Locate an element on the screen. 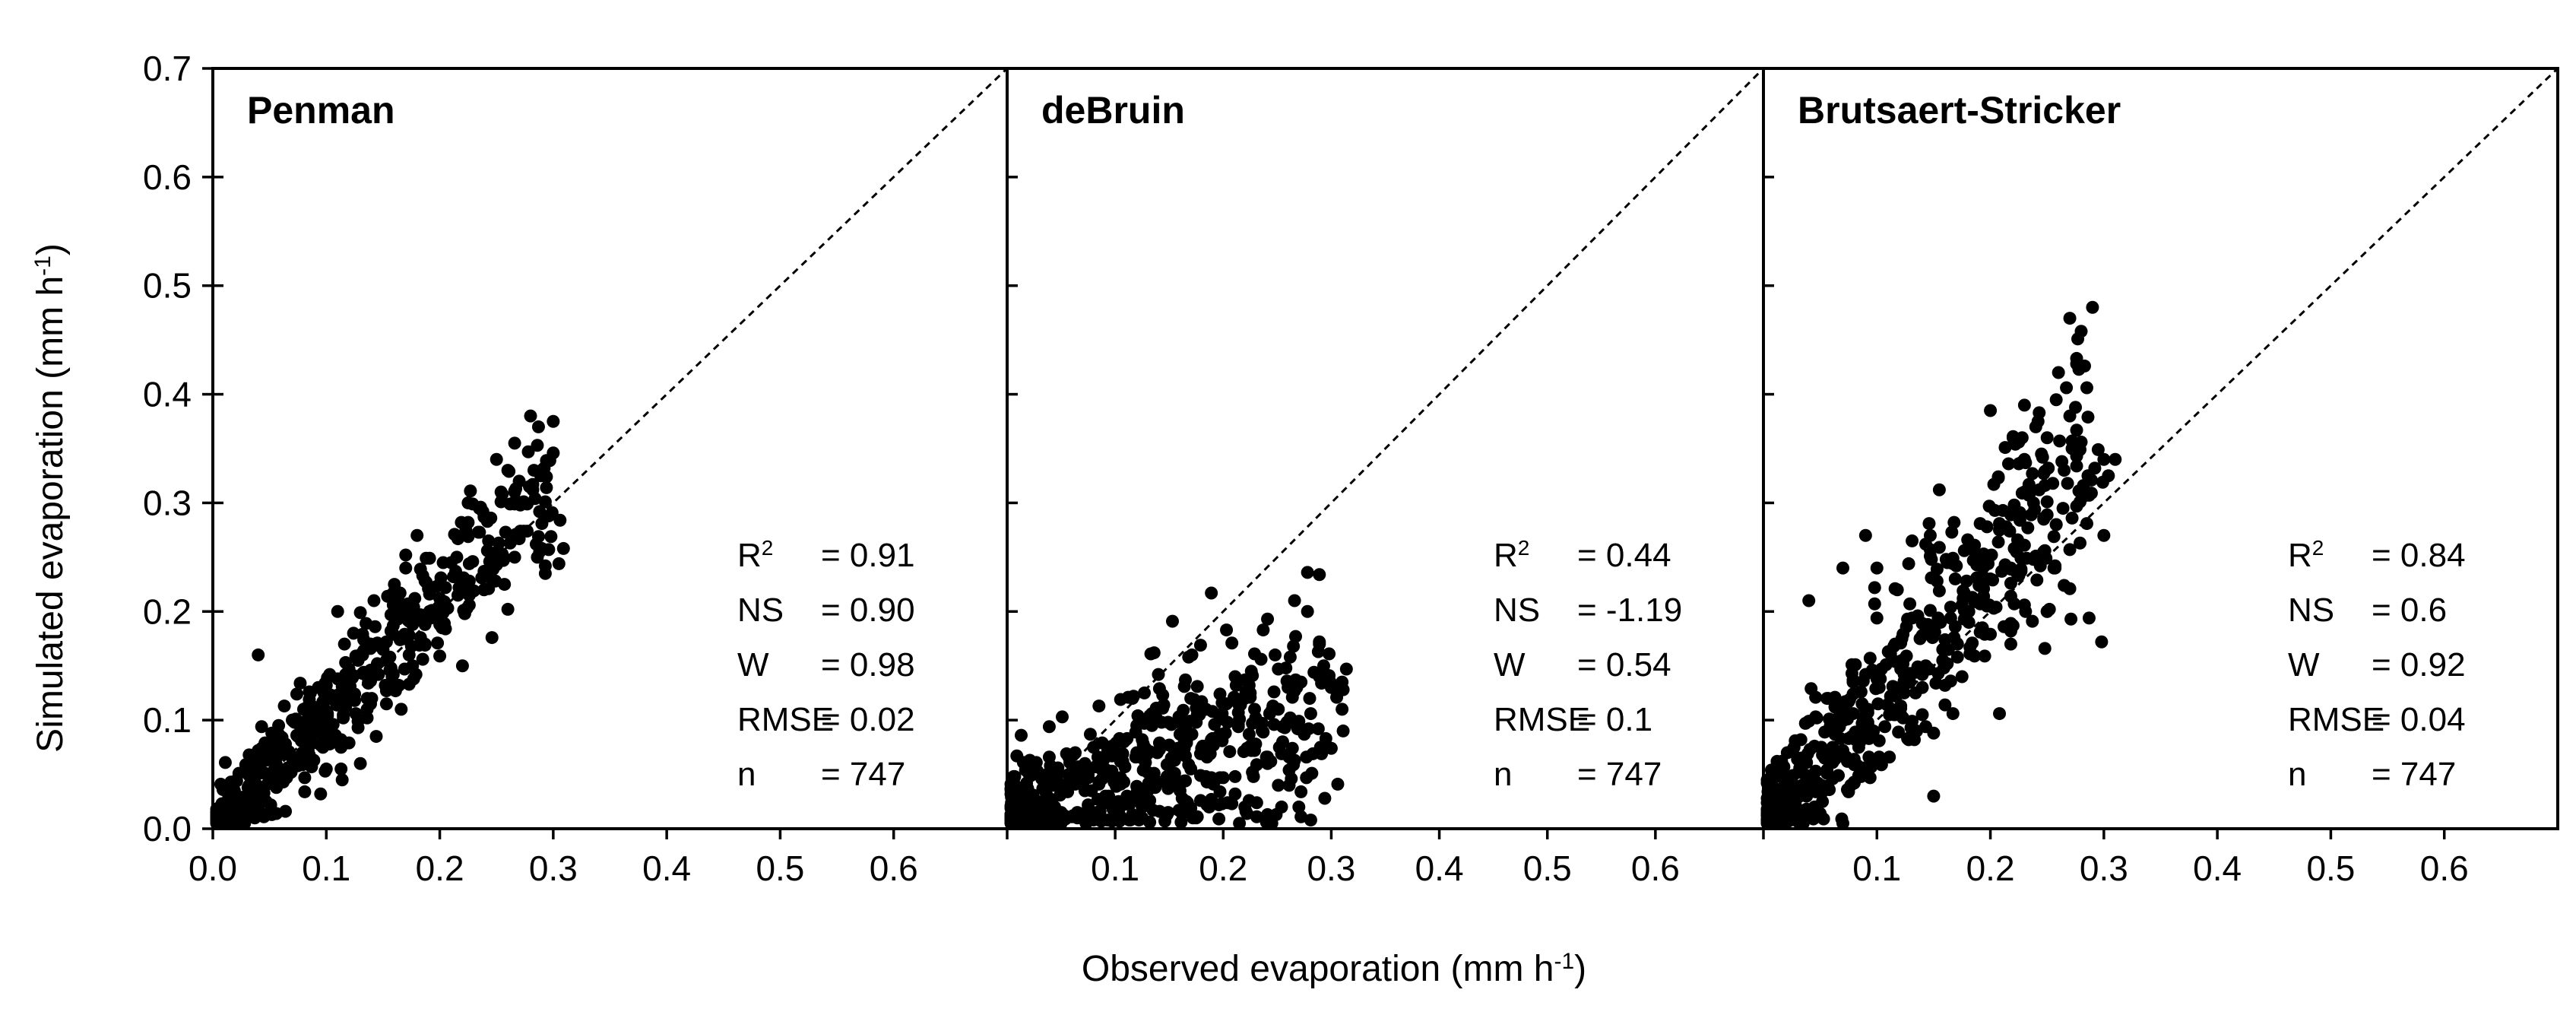 This screenshot has height=1015, width=2576. stat-value: = 0.84 is located at coordinates (2419, 555).